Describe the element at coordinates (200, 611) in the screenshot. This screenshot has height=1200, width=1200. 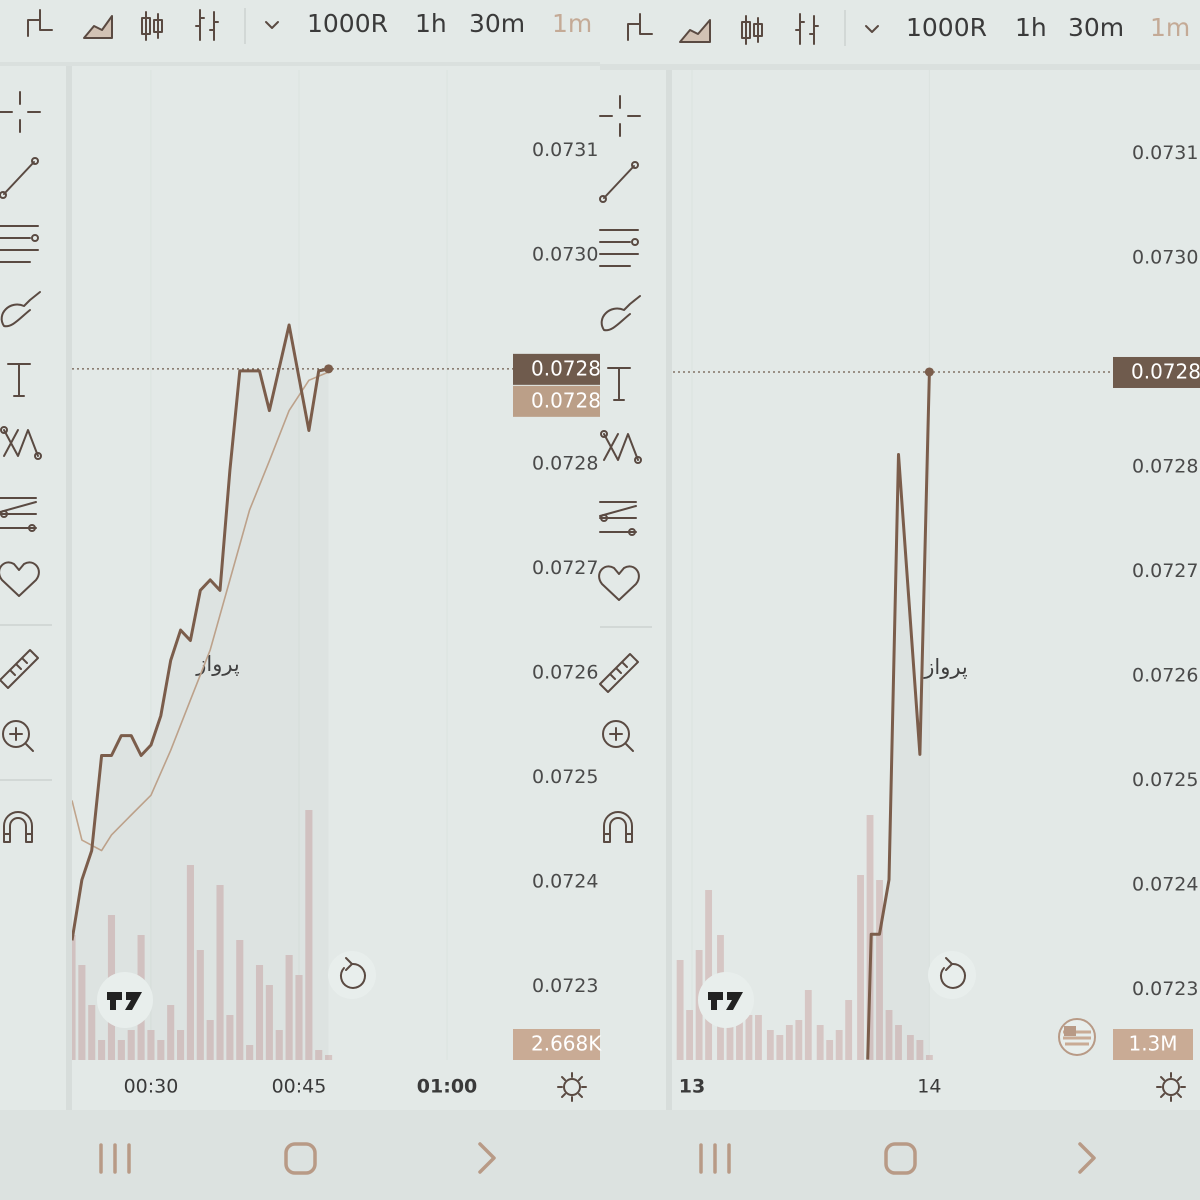
I see `moving-average` at that location.